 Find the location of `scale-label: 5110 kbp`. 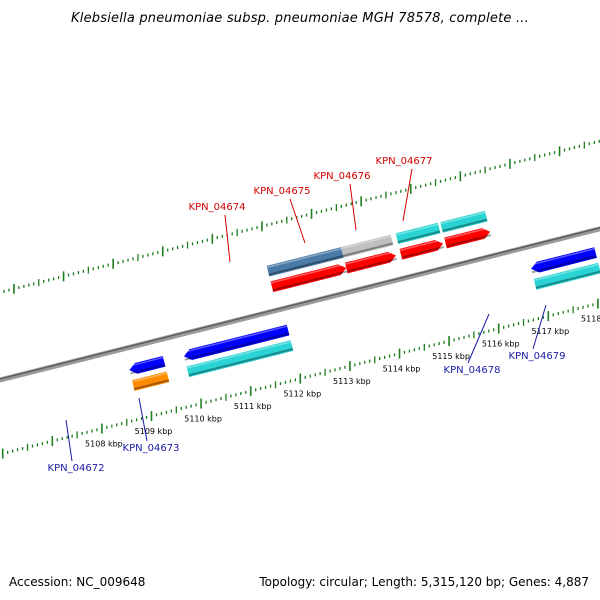

scale-label: 5110 kbp is located at coordinates (203, 419).